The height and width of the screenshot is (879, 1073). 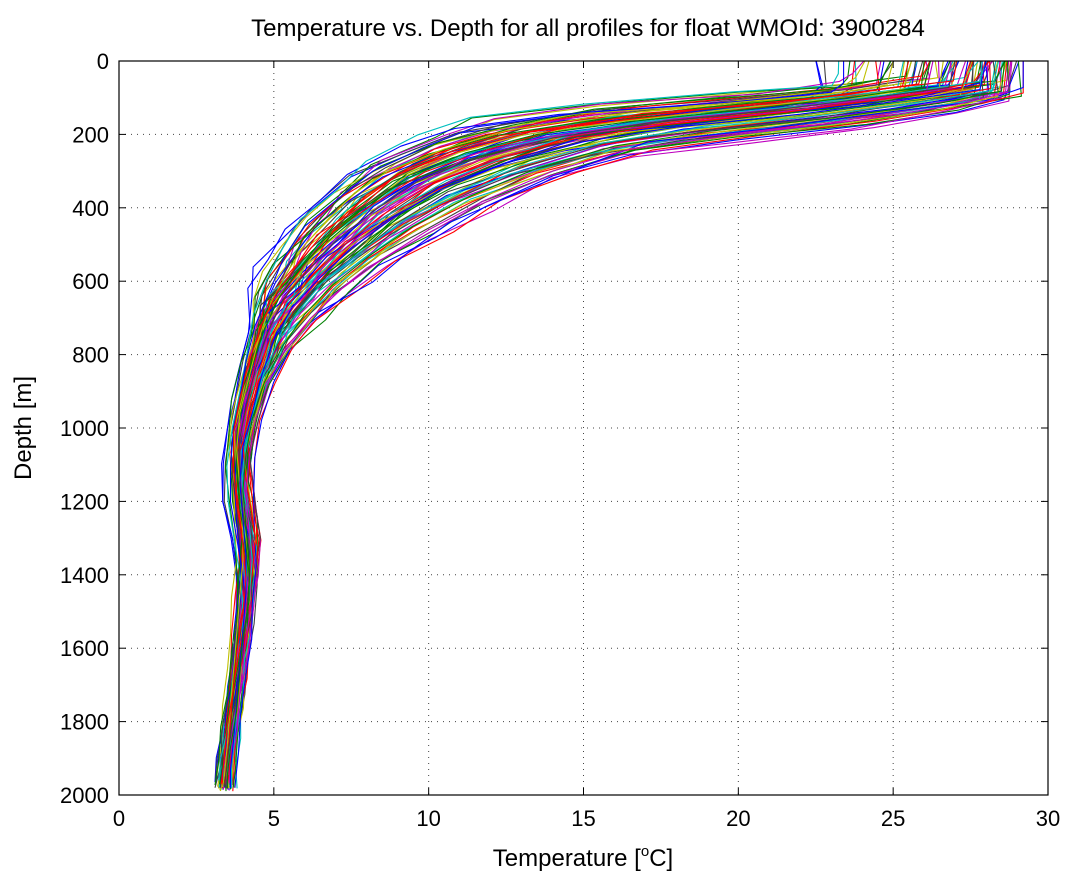 What do you see at coordinates (90, 355) in the screenshot?
I see `y-tick-label: 800` at bounding box center [90, 355].